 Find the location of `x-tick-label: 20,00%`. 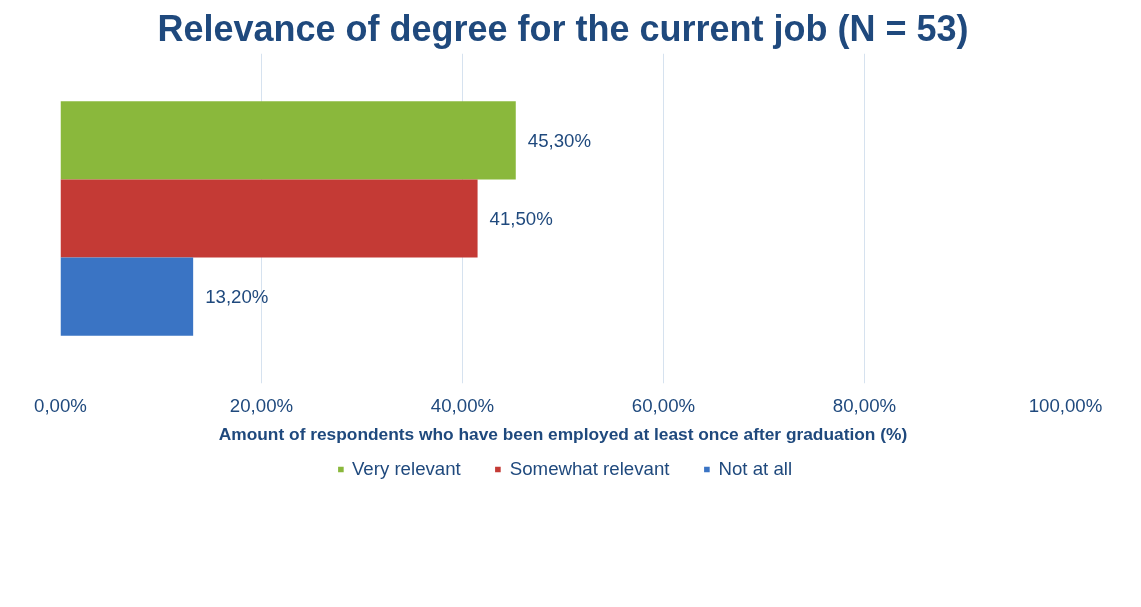

x-tick-label: 20,00% is located at coordinates (261, 405).